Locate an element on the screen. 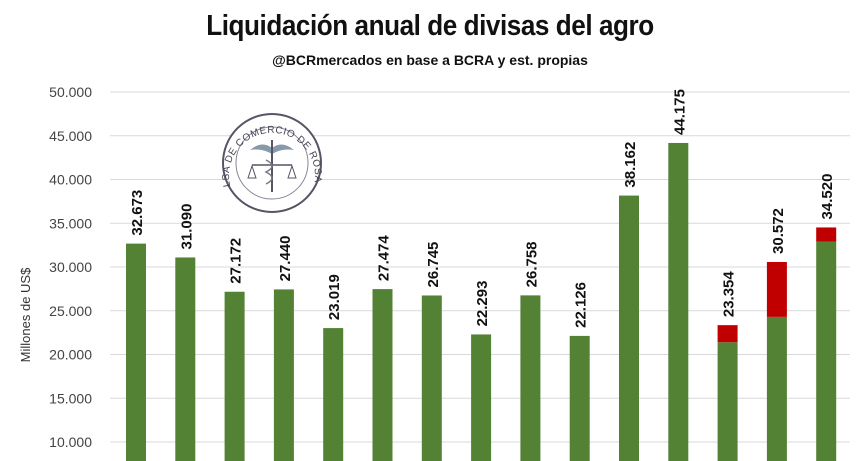 The height and width of the screenshot is (461, 860). data-label: 32.673 is located at coordinates (137, 213).